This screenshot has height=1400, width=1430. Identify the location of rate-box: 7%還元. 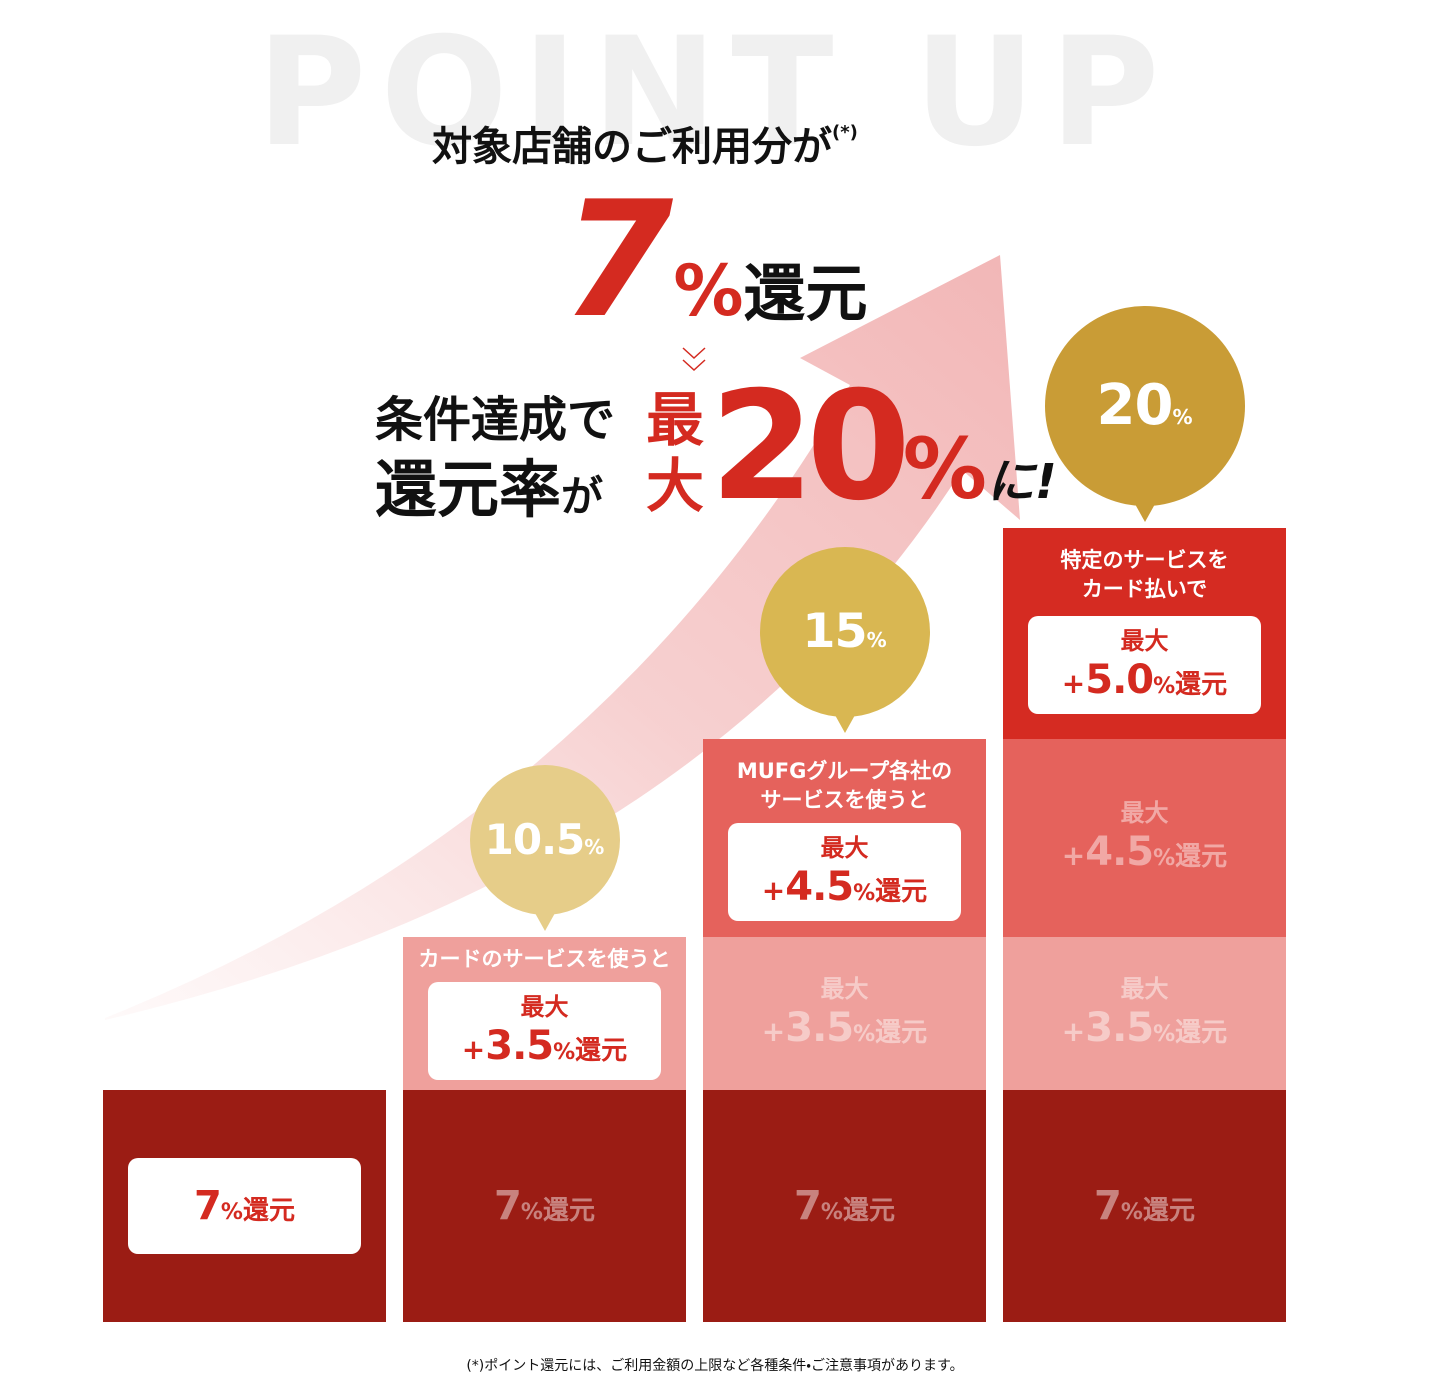
(244, 1206).